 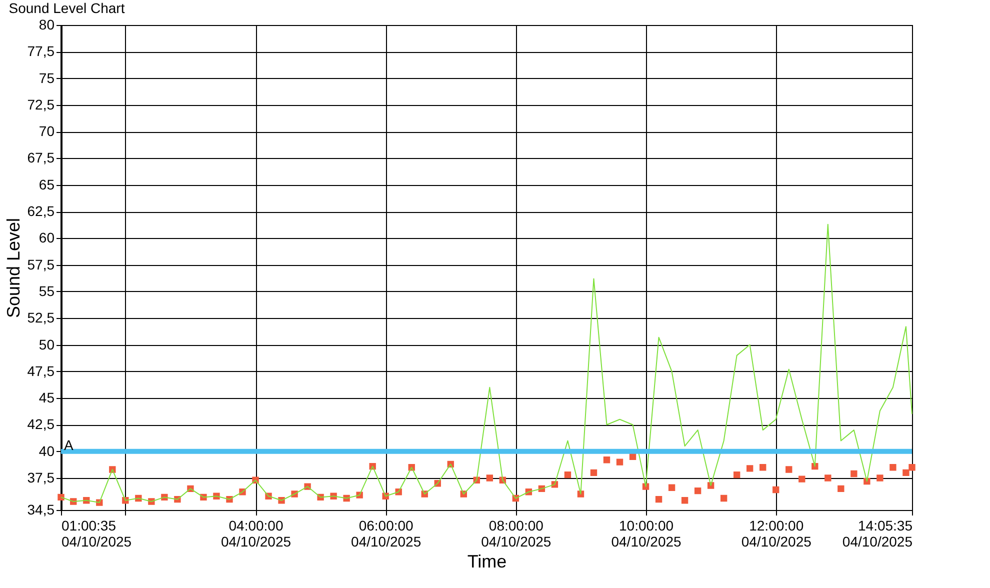 What do you see at coordinates (646, 534) in the screenshot?
I see `x-tick-label: 10:00:00 04/10/2025` at bounding box center [646, 534].